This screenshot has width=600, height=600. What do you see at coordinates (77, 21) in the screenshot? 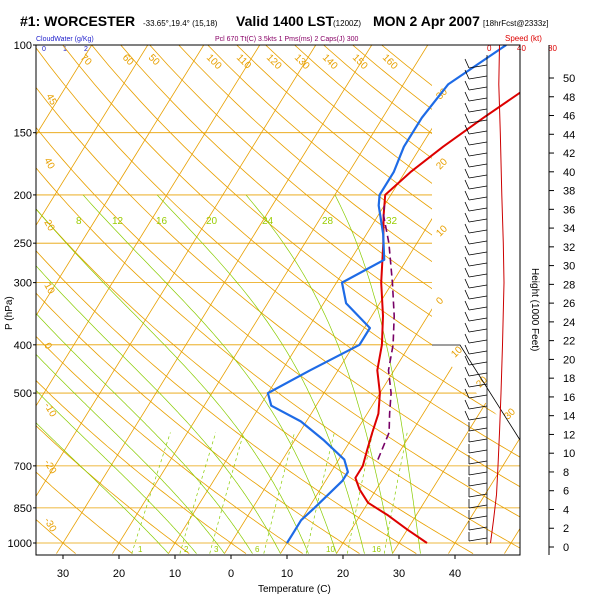
I see `station-title: #1: WORCESTER` at bounding box center [77, 21].